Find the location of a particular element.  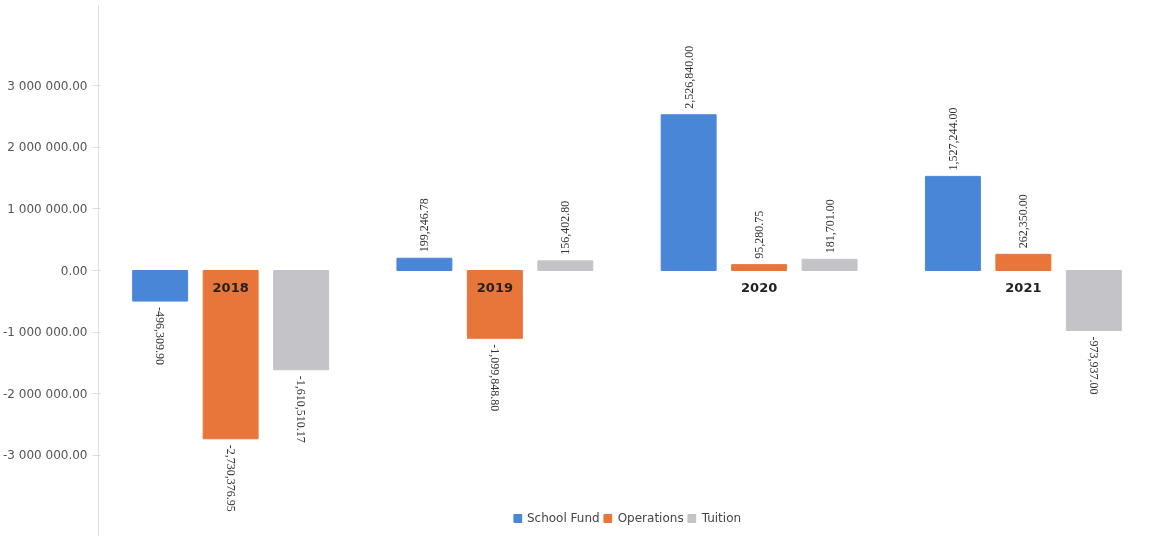

data-label: -973,937.00 is located at coordinates (1093, 365).